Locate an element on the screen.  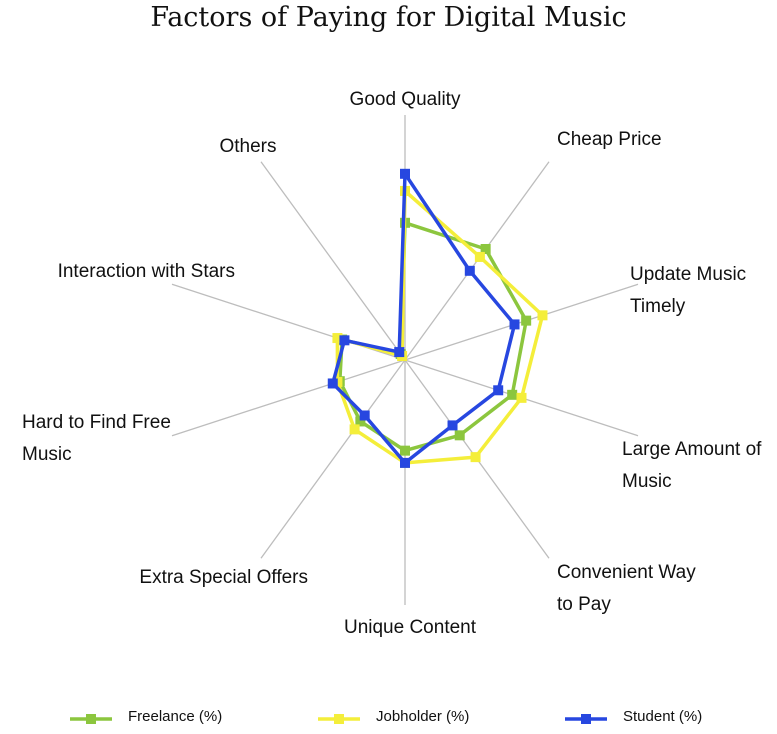
legend-label: Freelance (%) is located at coordinates (175, 716).